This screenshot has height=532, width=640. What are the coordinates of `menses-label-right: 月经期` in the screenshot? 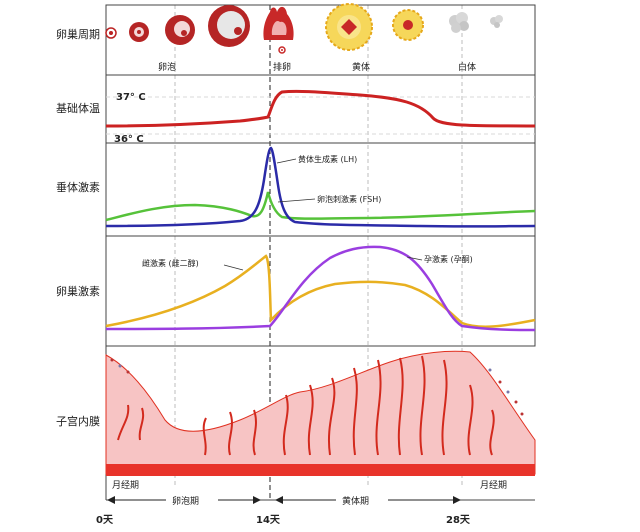 It's located at (493, 485).